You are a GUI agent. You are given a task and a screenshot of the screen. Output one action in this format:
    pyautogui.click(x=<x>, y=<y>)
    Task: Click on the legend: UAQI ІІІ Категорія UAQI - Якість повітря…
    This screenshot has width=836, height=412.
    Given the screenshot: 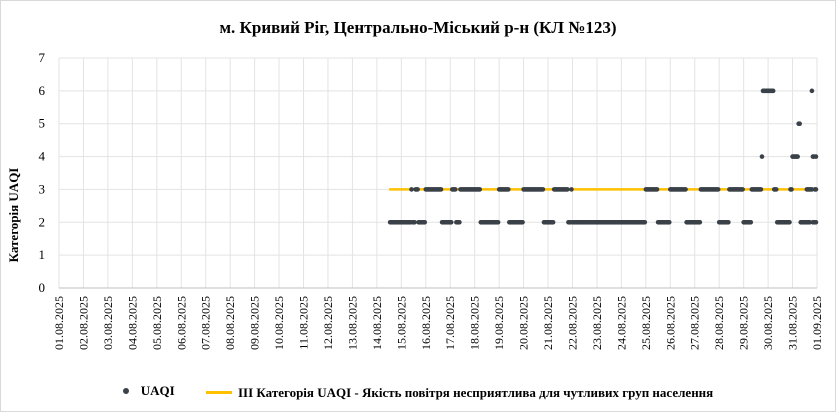 What is the action you would take?
    pyautogui.click(x=418, y=391)
    